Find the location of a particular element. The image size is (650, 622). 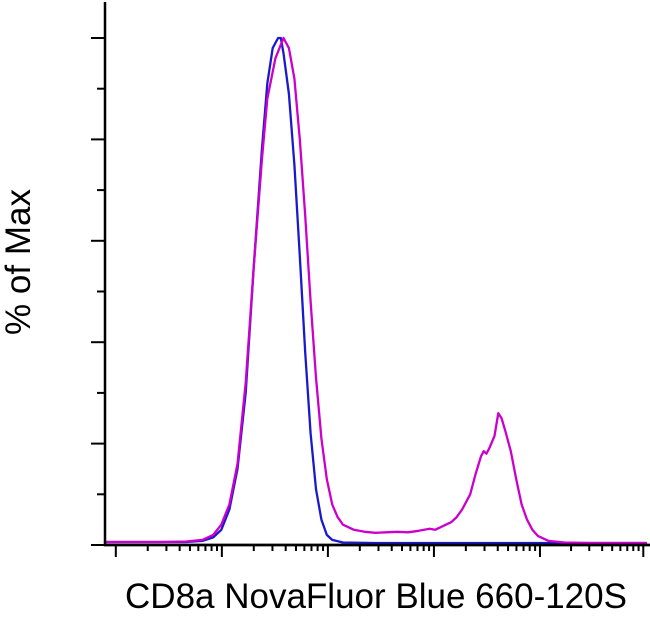

x-axis-label: CD8a NovaFluor Blue 660-120S is located at coordinates (376, 596).